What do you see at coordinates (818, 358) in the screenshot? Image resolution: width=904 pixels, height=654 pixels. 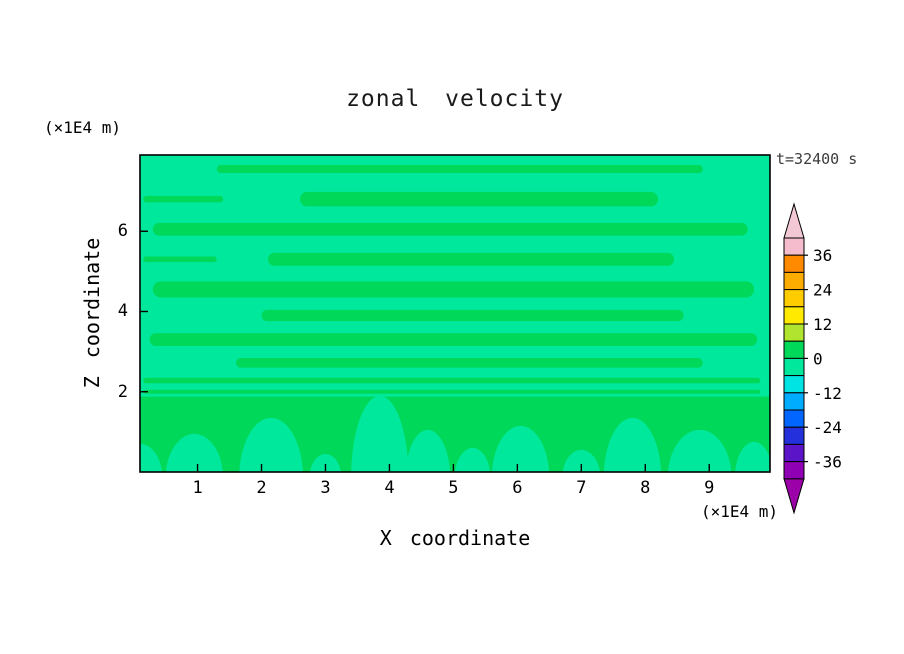 I see `colorbar-label: 0` at bounding box center [818, 358].